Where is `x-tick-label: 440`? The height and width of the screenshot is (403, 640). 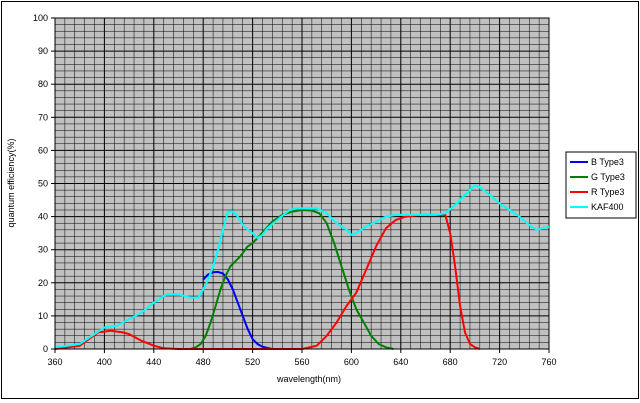
x-tick-label: 440 is located at coordinates (153, 362).